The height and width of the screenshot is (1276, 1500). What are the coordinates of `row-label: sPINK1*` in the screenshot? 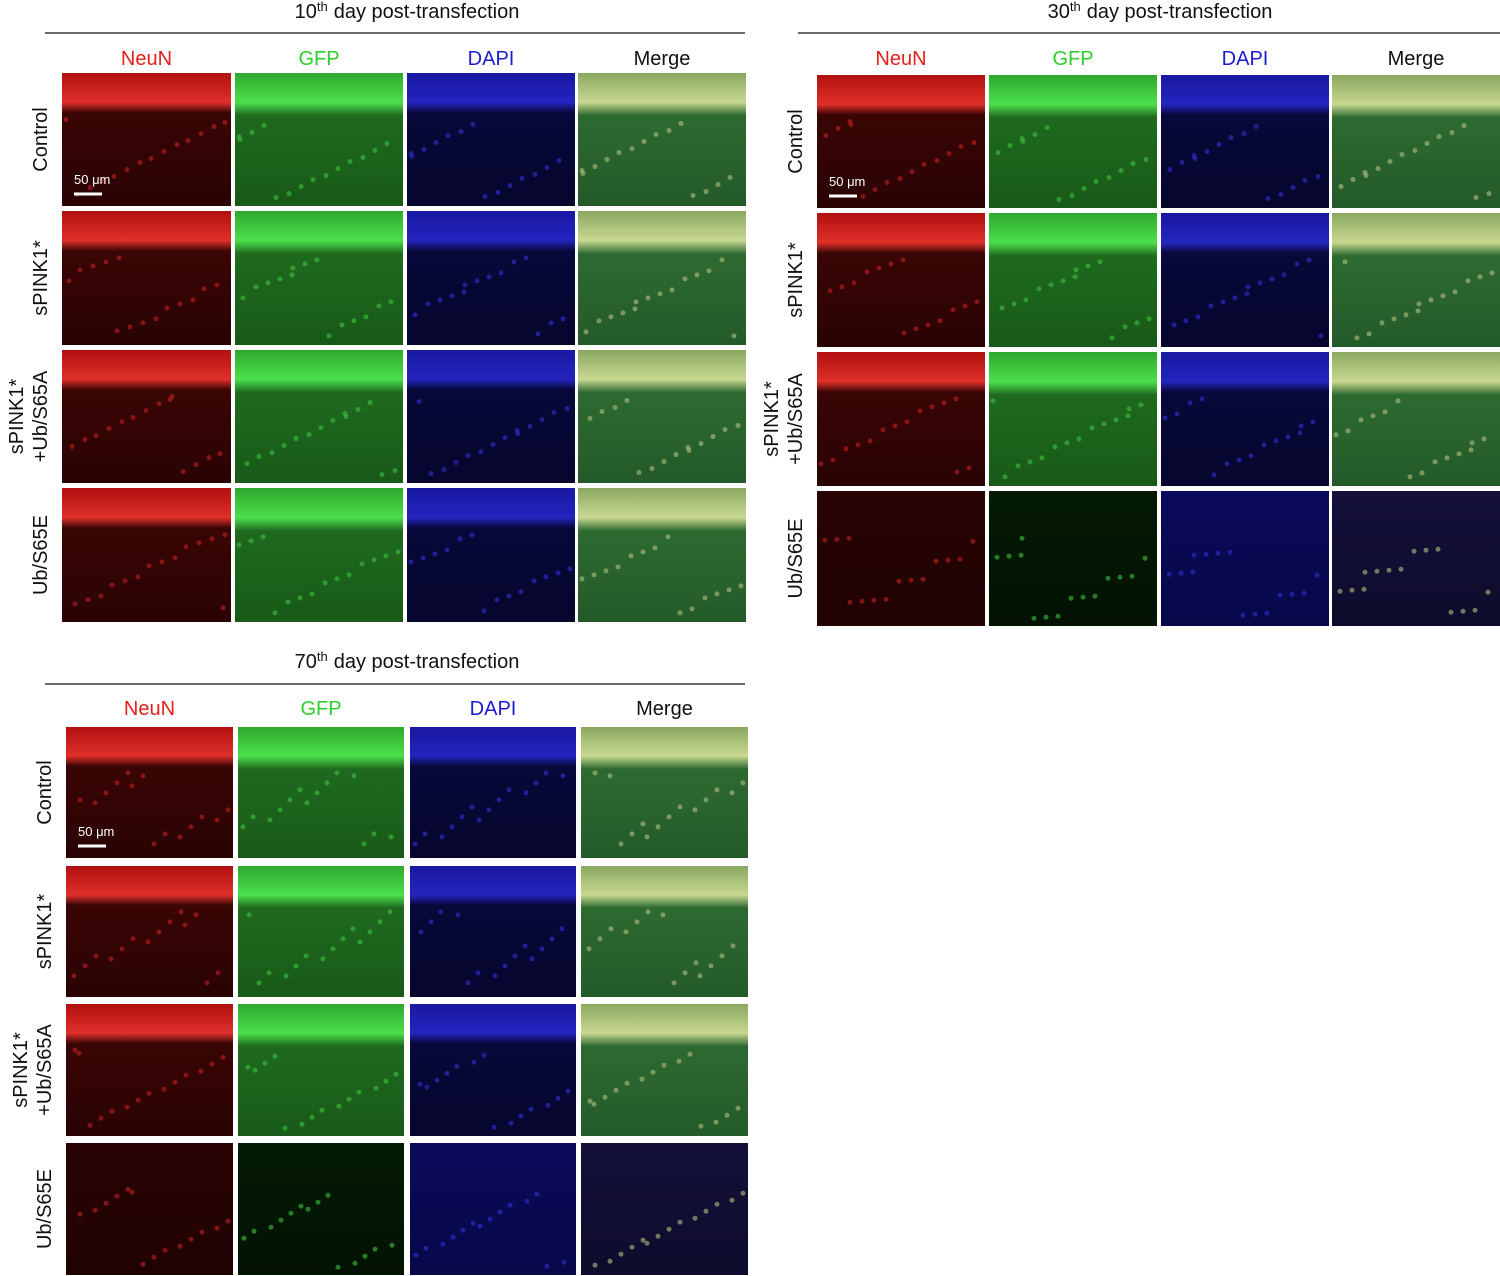 It's located at (796, 280).